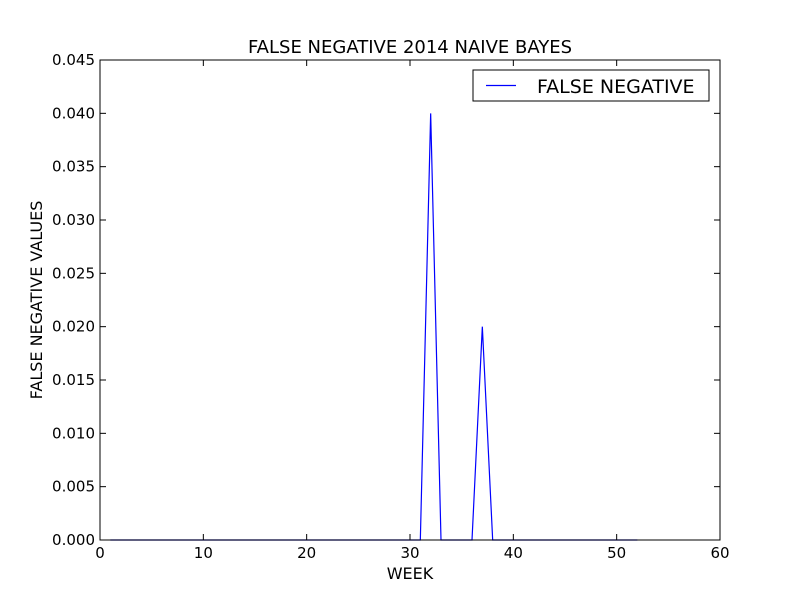 The height and width of the screenshot is (600, 800). What do you see at coordinates (203, 553) in the screenshot?
I see `x-tick-label: 10` at bounding box center [203, 553].